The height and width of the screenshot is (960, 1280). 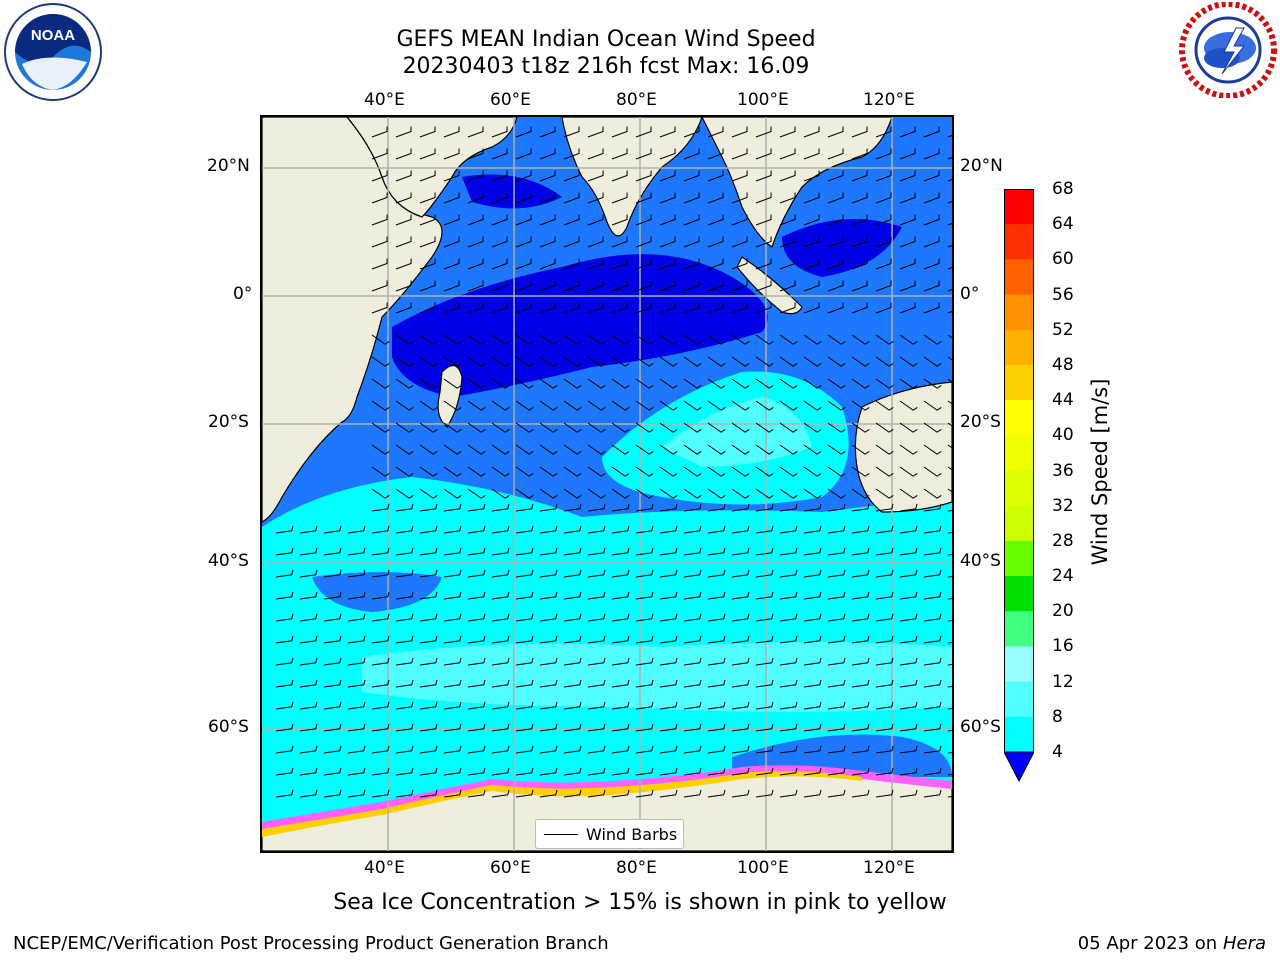 I want to click on lon-tick-bottom-60e: 60°E, so click(x=510, y=868).